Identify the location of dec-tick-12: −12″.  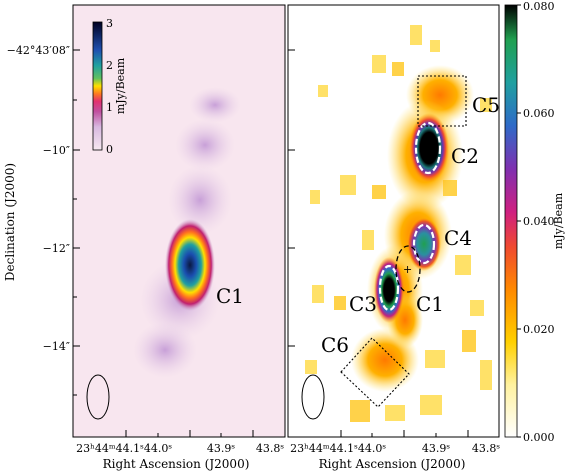
(56, 248).